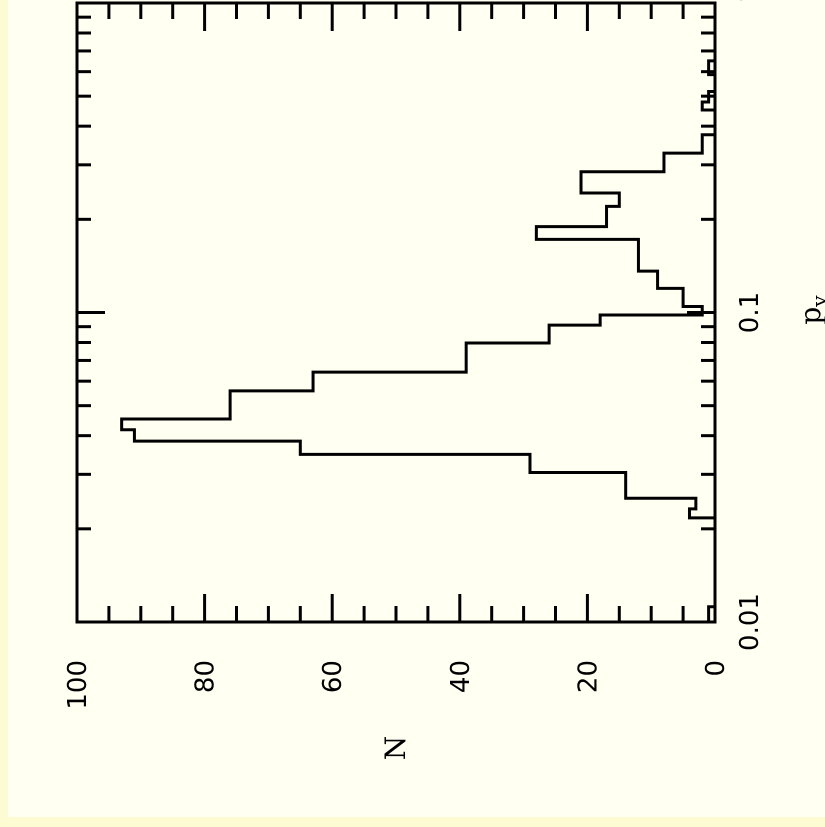 The width and height of the screenshot is (825, 827). I want to click on y-tick-labels: 0 20 40 60 80 100, so click(397, 685).